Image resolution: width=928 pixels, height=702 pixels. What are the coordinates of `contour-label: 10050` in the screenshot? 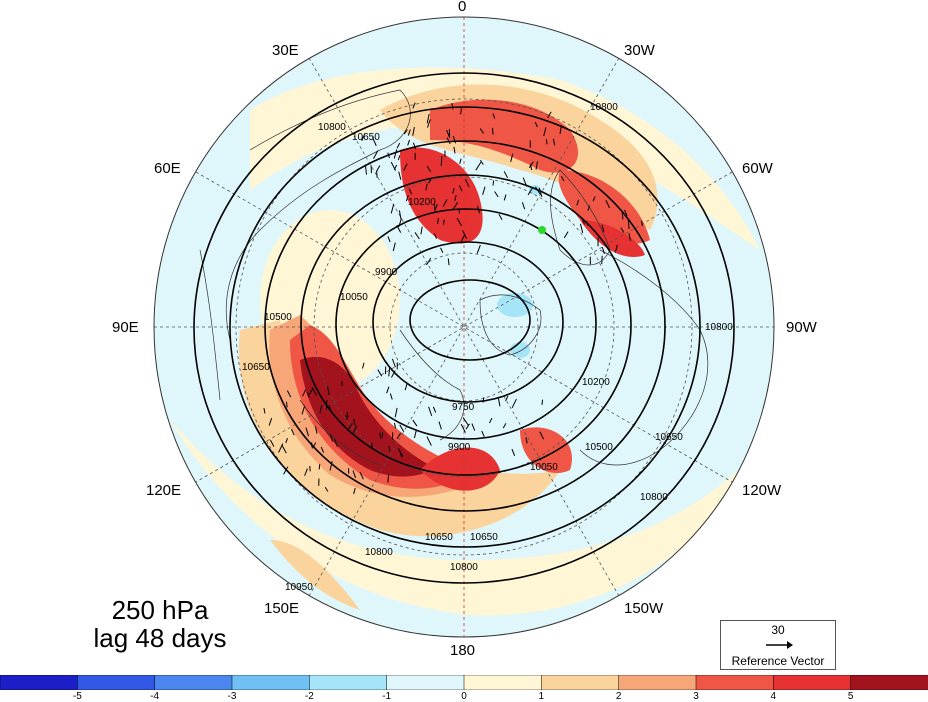 It's located at (354, 297).